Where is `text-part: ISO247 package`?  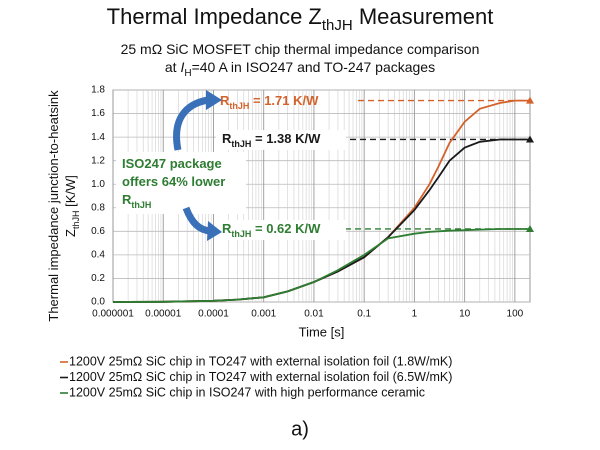
text-part: ISO247 package is located at coordinates (172, 163).